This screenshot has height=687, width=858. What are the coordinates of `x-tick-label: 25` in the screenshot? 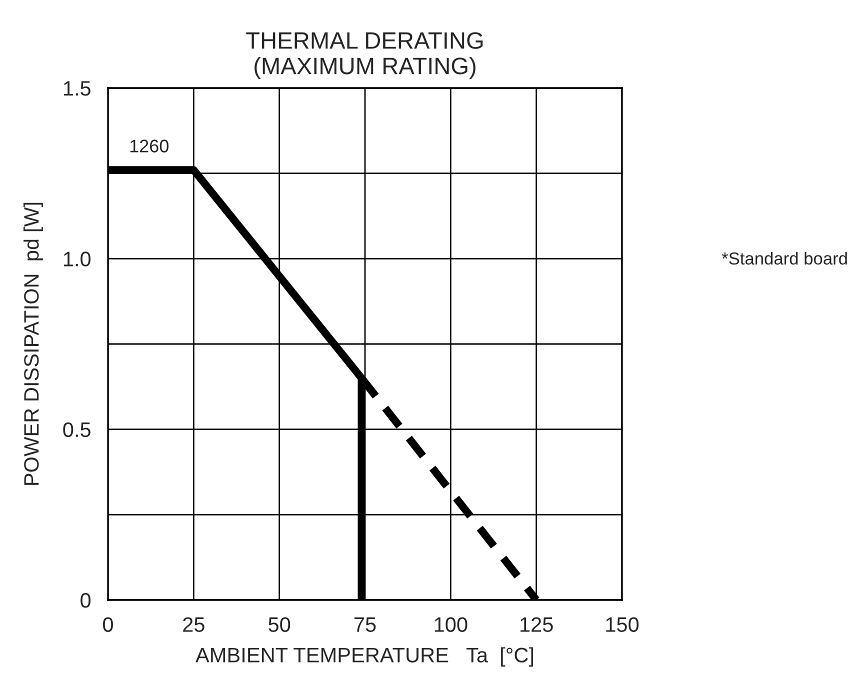 It's located at (193, 624).